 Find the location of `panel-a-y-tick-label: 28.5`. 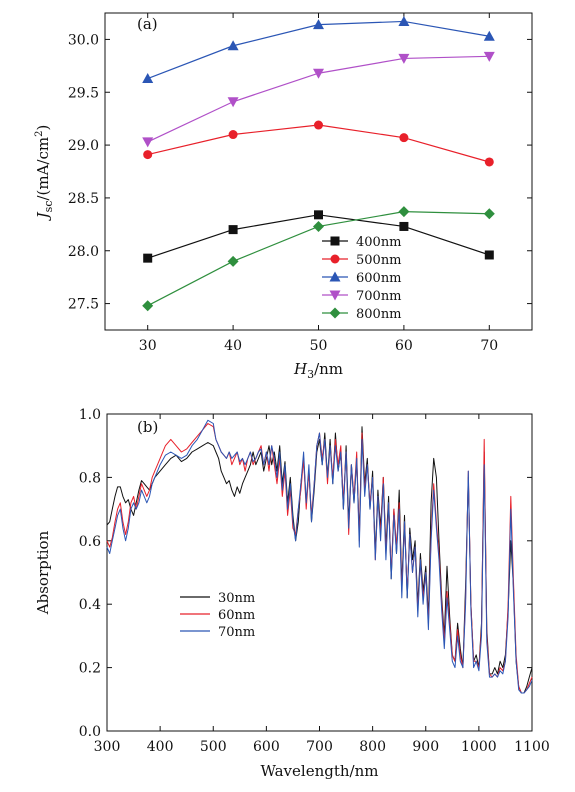

panel-a-y-tick-label: 28.5 is located at coordinates (83, 199).